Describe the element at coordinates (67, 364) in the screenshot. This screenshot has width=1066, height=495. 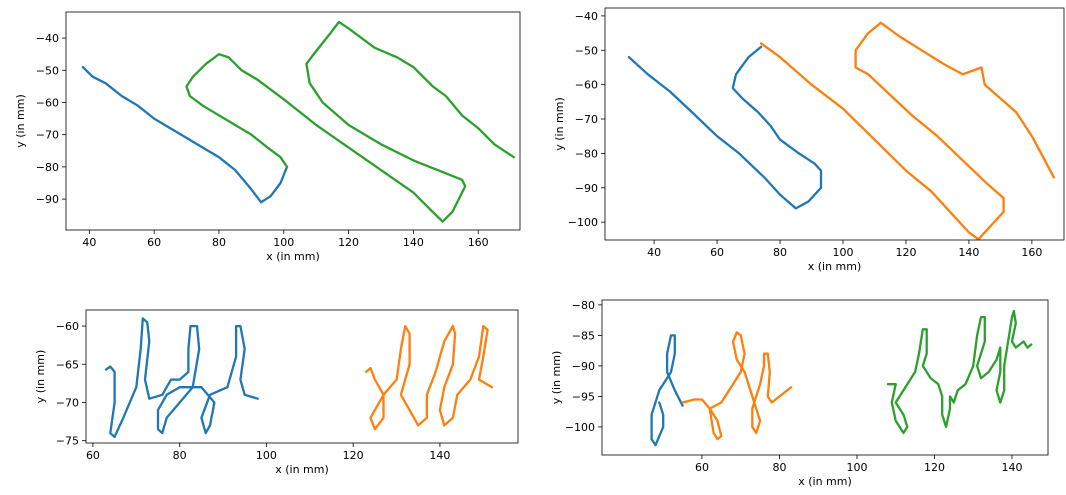
I see `y-tick-label: −65` at that location.